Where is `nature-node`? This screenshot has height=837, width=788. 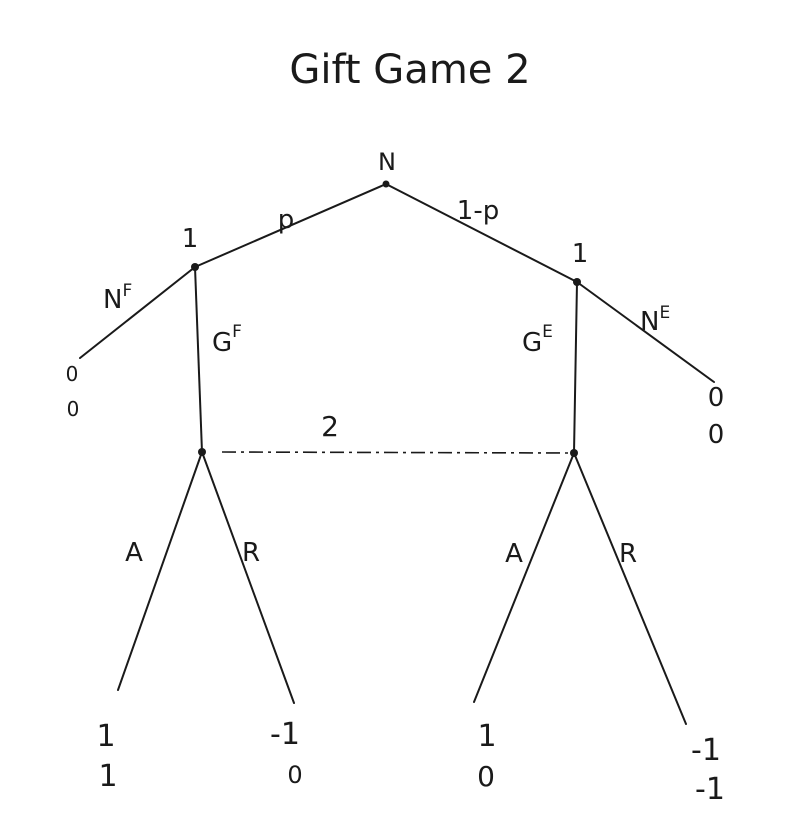
nature-node is located at coordinates (386, 184).